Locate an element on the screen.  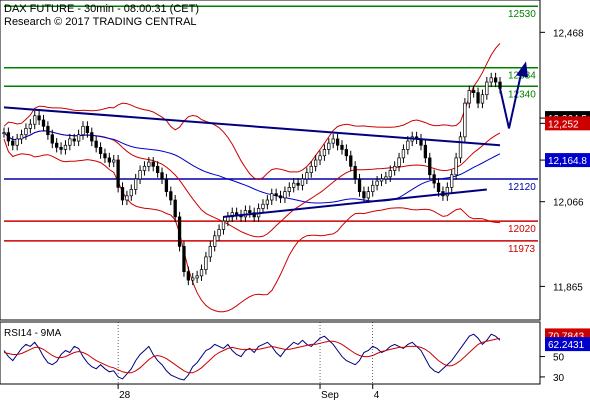
price-badge is located at coordinates (567, 160).